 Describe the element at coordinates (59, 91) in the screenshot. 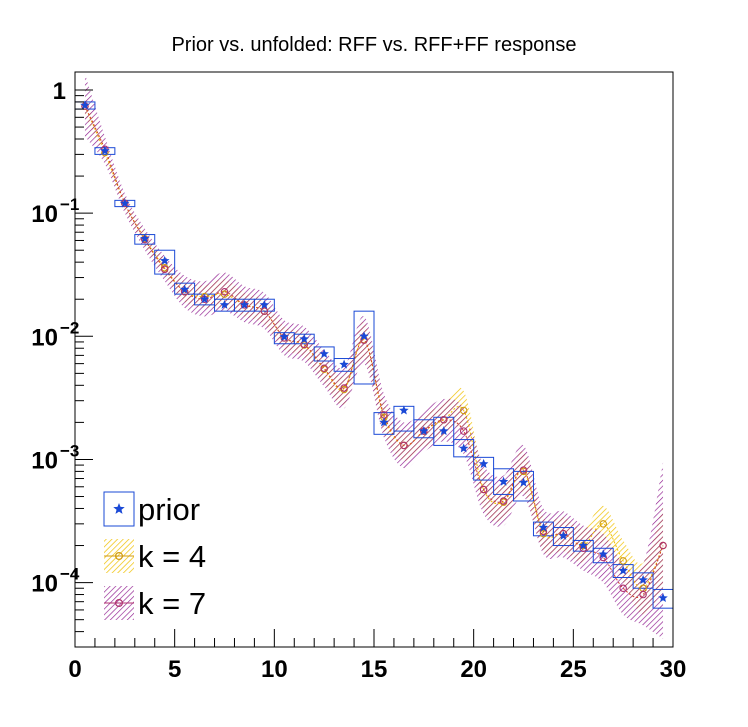

I see `y-tick-label: 1` at that location.